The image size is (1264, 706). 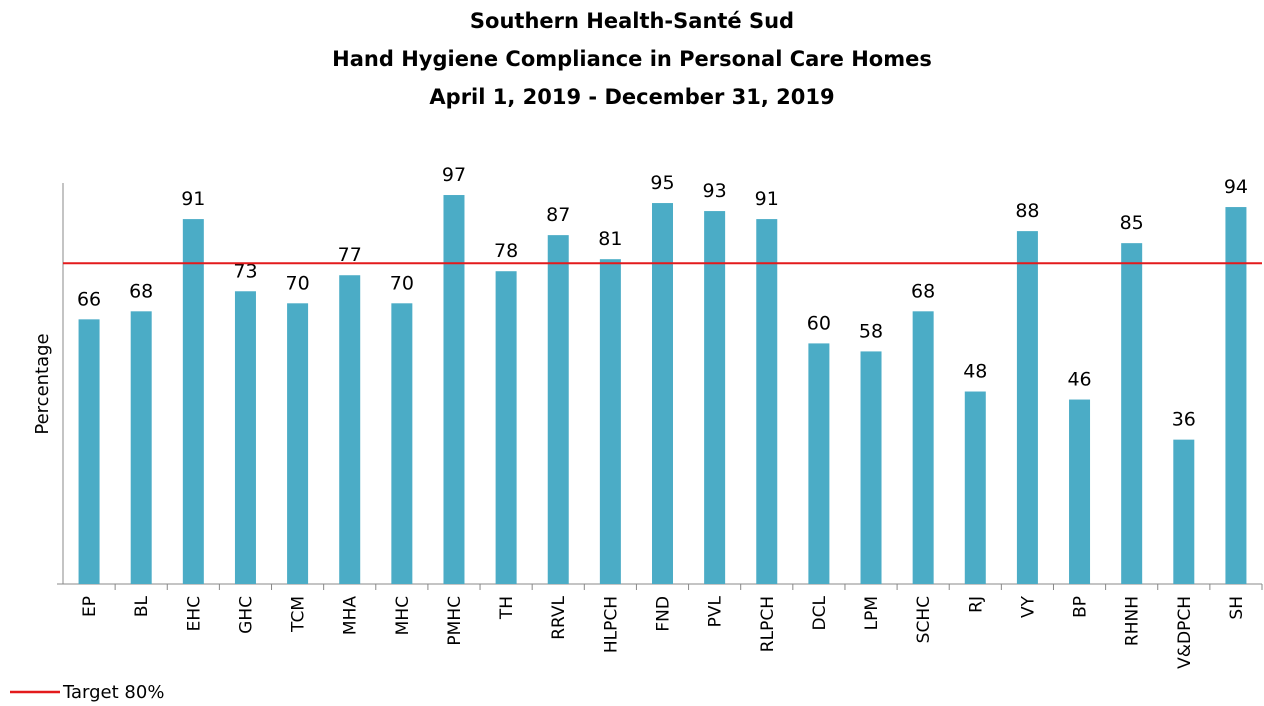 What do you see at coordinates (1081, 607) in the screenshot?
I see `x-tick-label: BP` at bounding box center [1081, 607].